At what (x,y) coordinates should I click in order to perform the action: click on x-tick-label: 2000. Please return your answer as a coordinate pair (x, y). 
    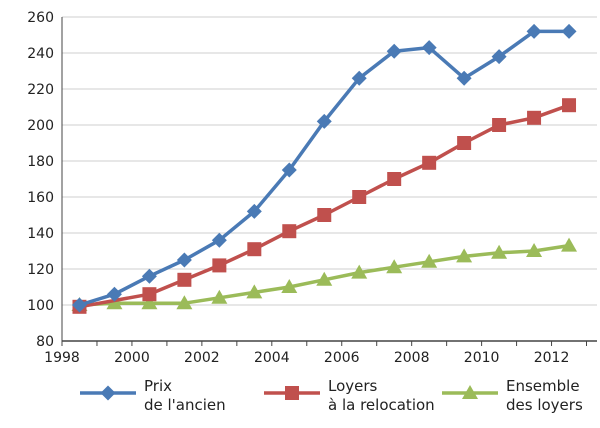
    Looking at the image, I should click on (132, 358).